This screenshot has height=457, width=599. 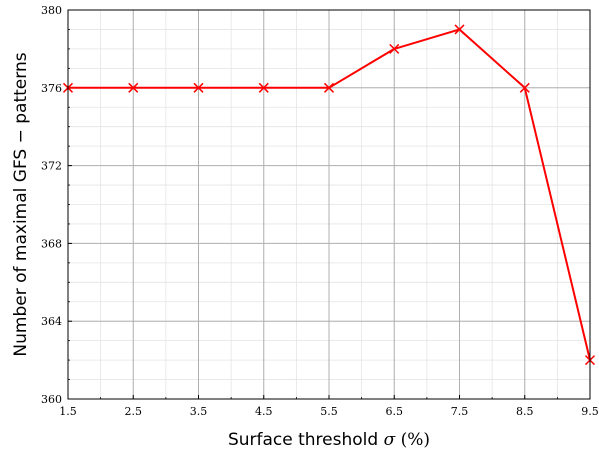 What do you see at coordinates (51, 10) in the screenshot?
I see `y-tick-label: 380` at bounding box center [51, 10].